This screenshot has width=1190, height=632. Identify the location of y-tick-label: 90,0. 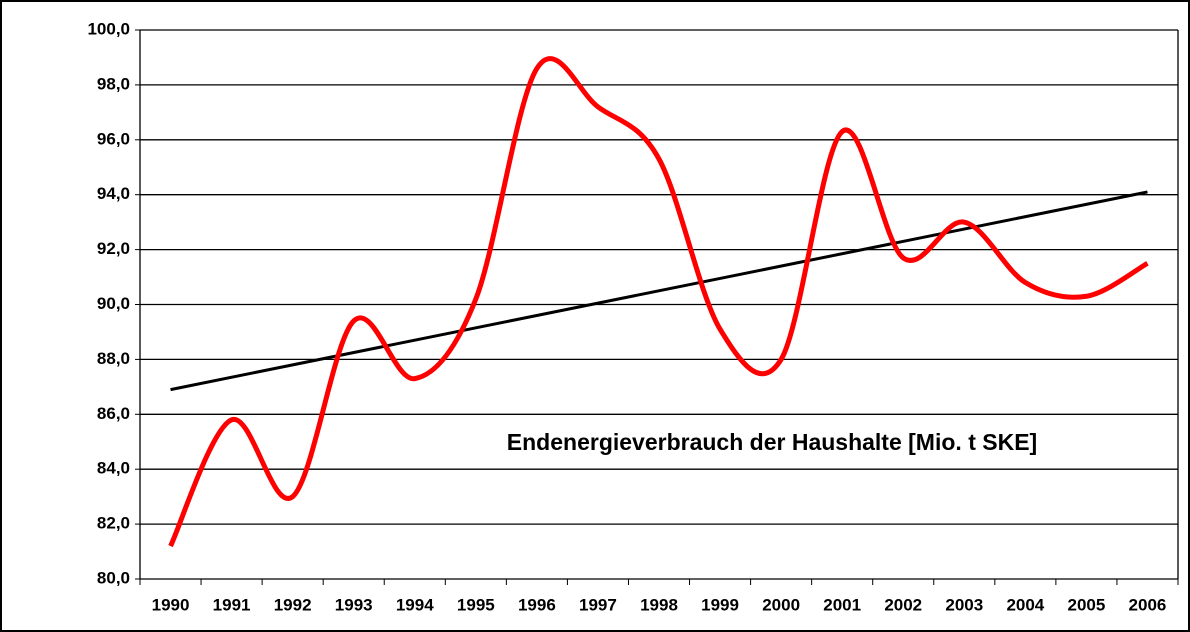
(113, 303).